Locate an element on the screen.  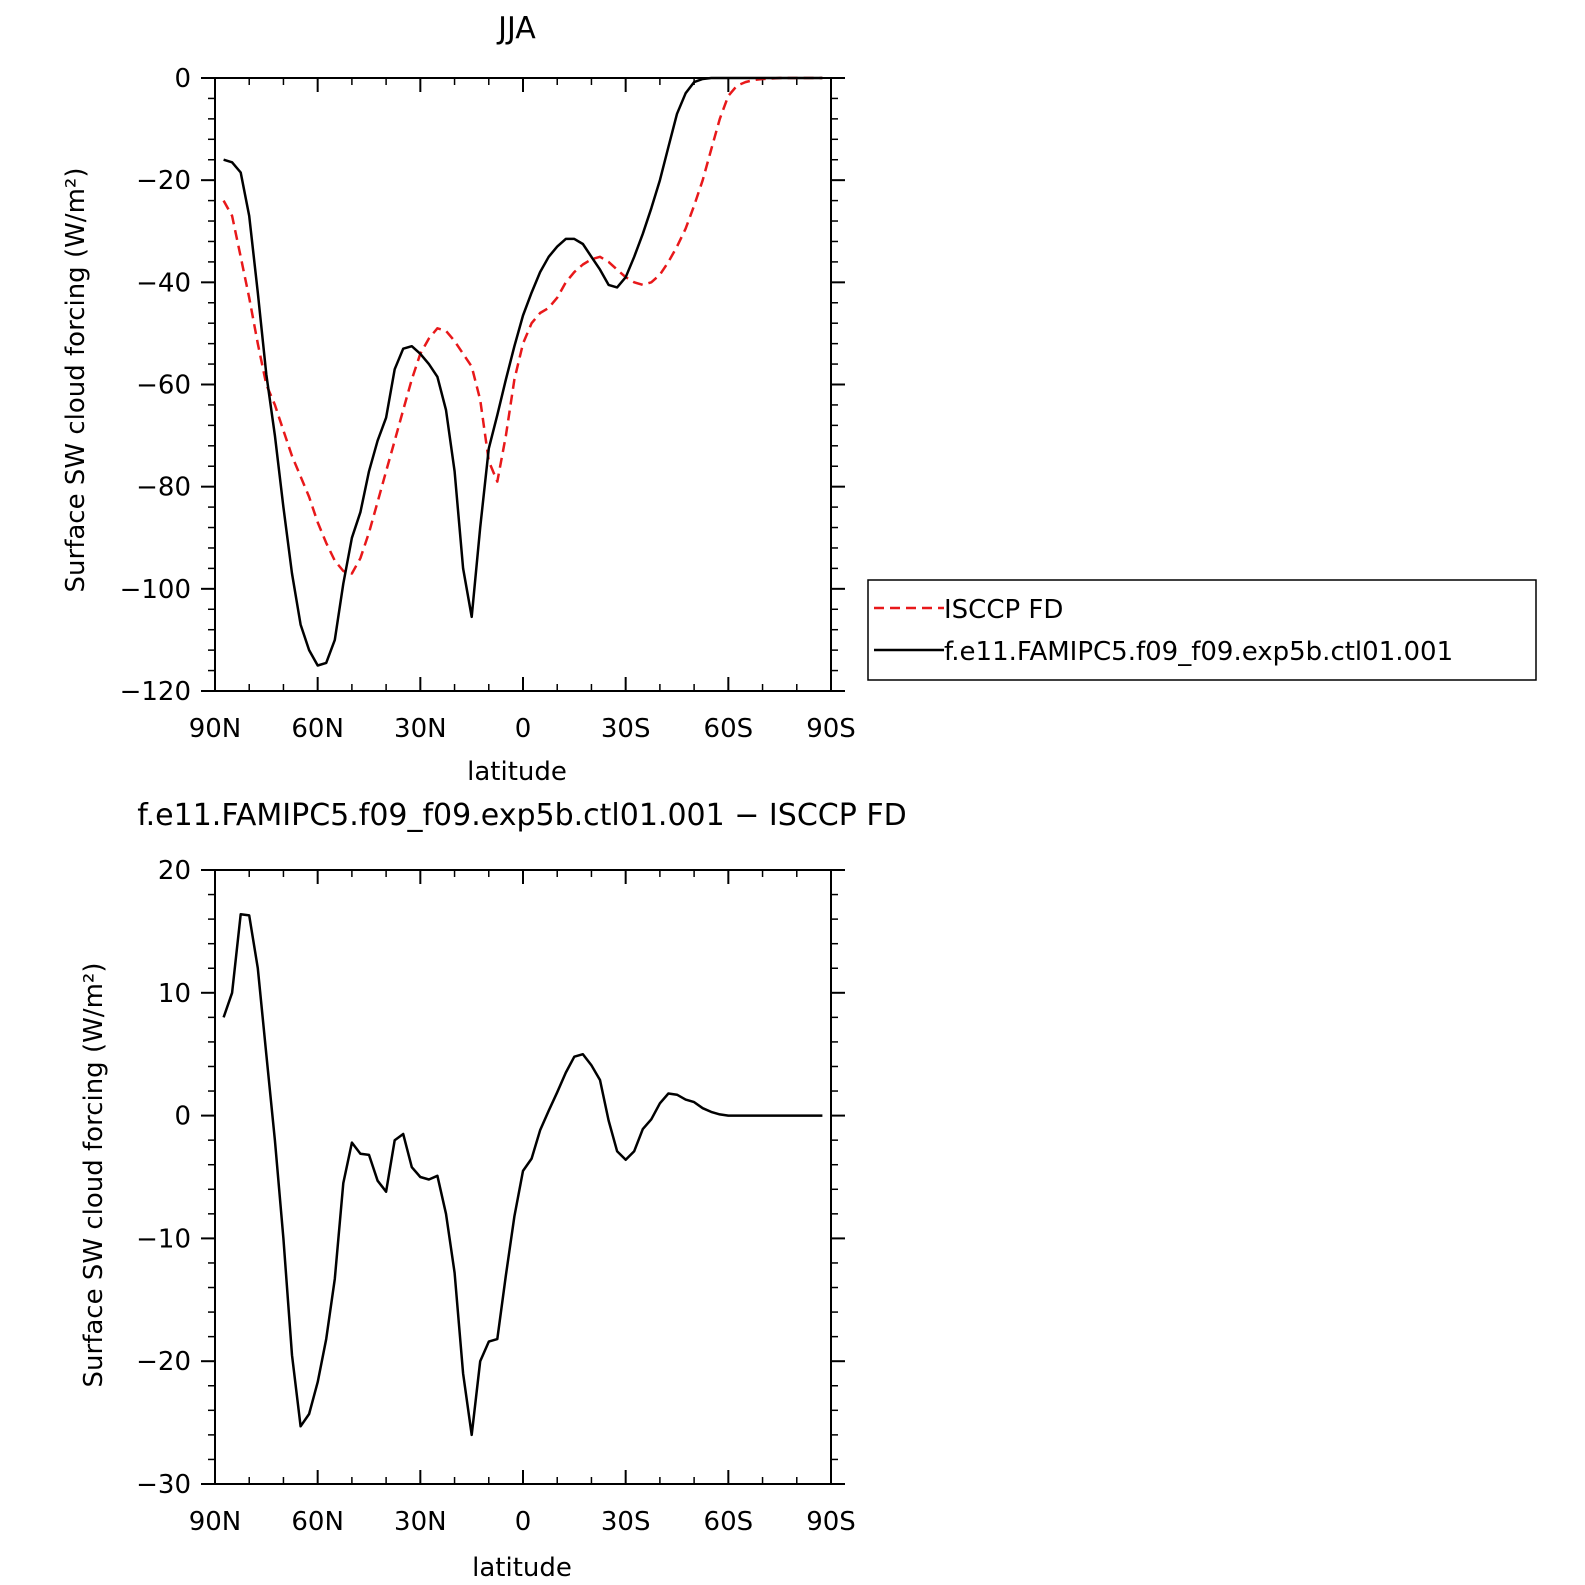
top-xtick-label: 0 is located at coordinates (523, 729).